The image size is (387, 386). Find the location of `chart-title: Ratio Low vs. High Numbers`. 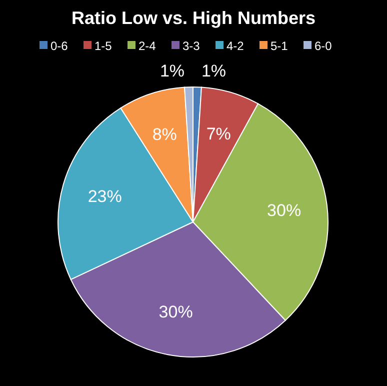

chart-title: Ratio Low vs. High Numbers is located at coordinates (193, 18).